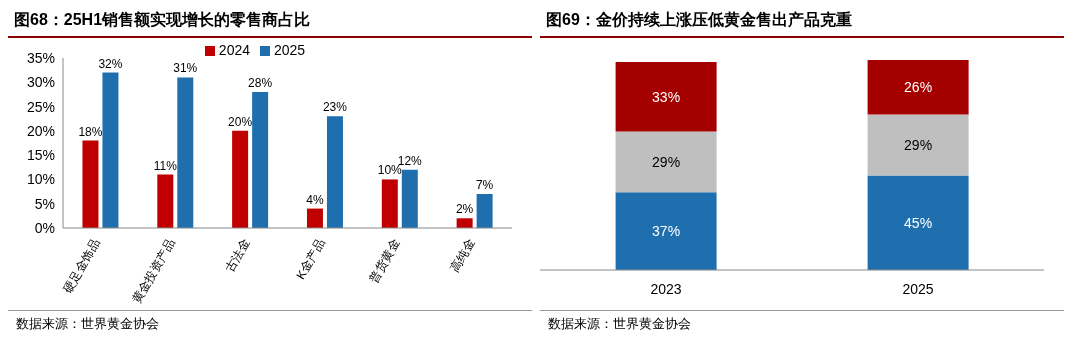 The width and height of the screenshot is (1080, 349). What do you see at coordinates (44, 203) in the screenshot?
I see `y-tick-label: 5%` at bounding box center [44, 203].